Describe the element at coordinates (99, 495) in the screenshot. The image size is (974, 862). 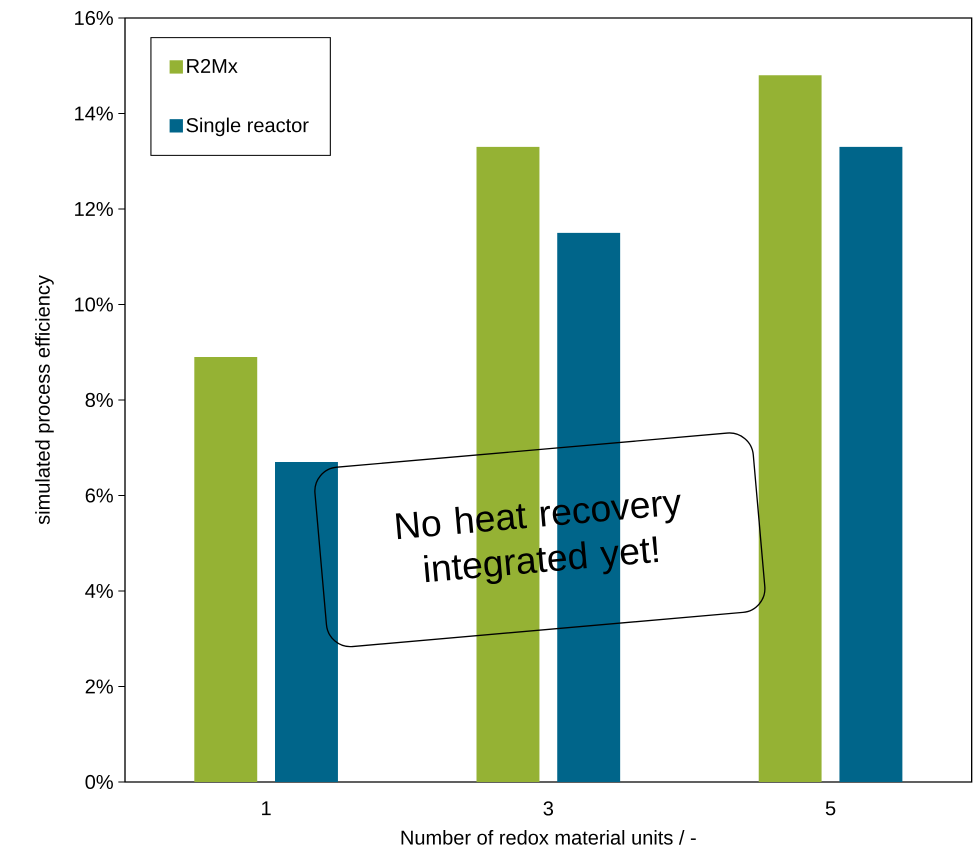
I see `y-tick-label: 6%` at that location.